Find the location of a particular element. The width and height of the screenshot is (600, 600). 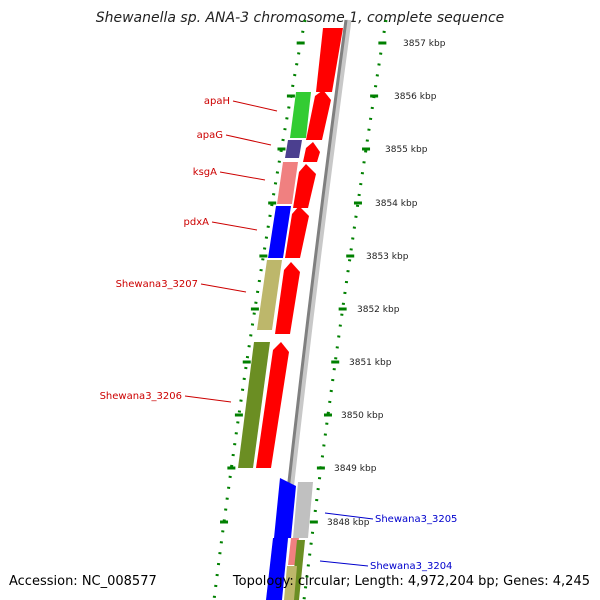

accession-label: Accession: NC_008577 is located at coordinates (83, 581).